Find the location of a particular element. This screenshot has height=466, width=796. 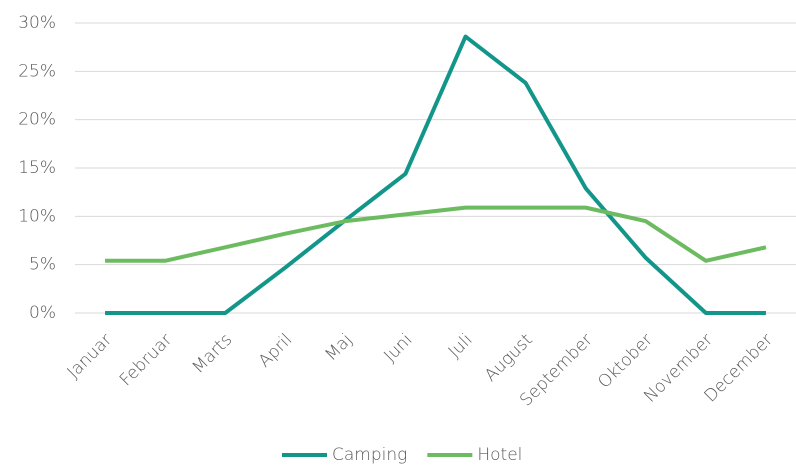

y-tick-label: 30% is located at coordinates (37, 23).